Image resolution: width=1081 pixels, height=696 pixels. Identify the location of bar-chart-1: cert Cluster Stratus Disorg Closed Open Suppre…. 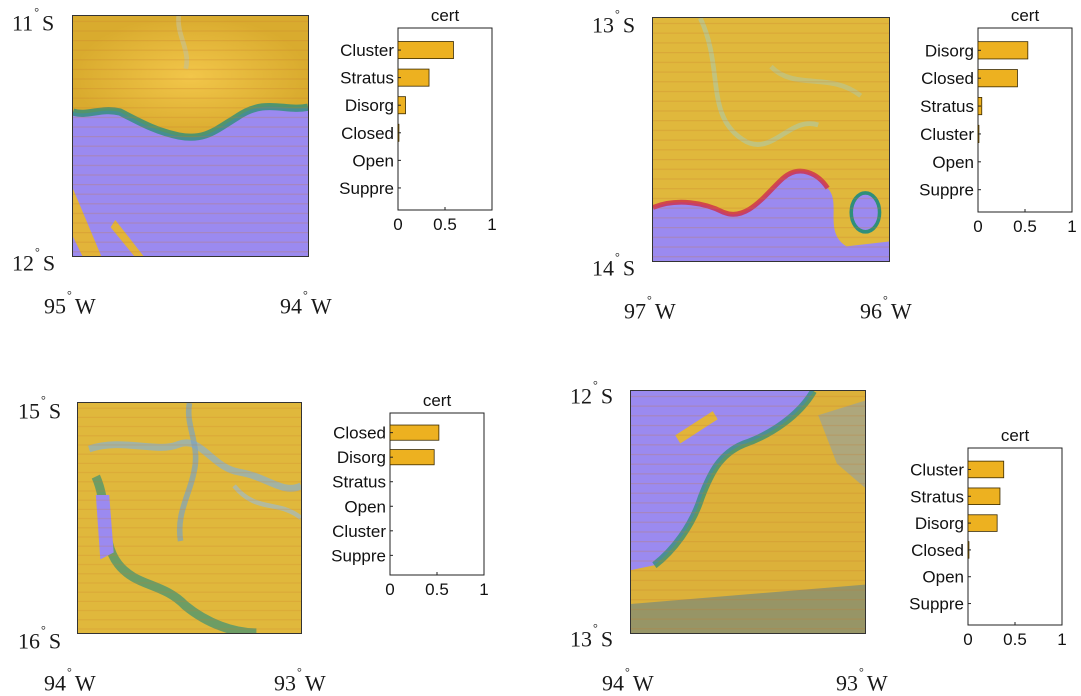
(405, 127).